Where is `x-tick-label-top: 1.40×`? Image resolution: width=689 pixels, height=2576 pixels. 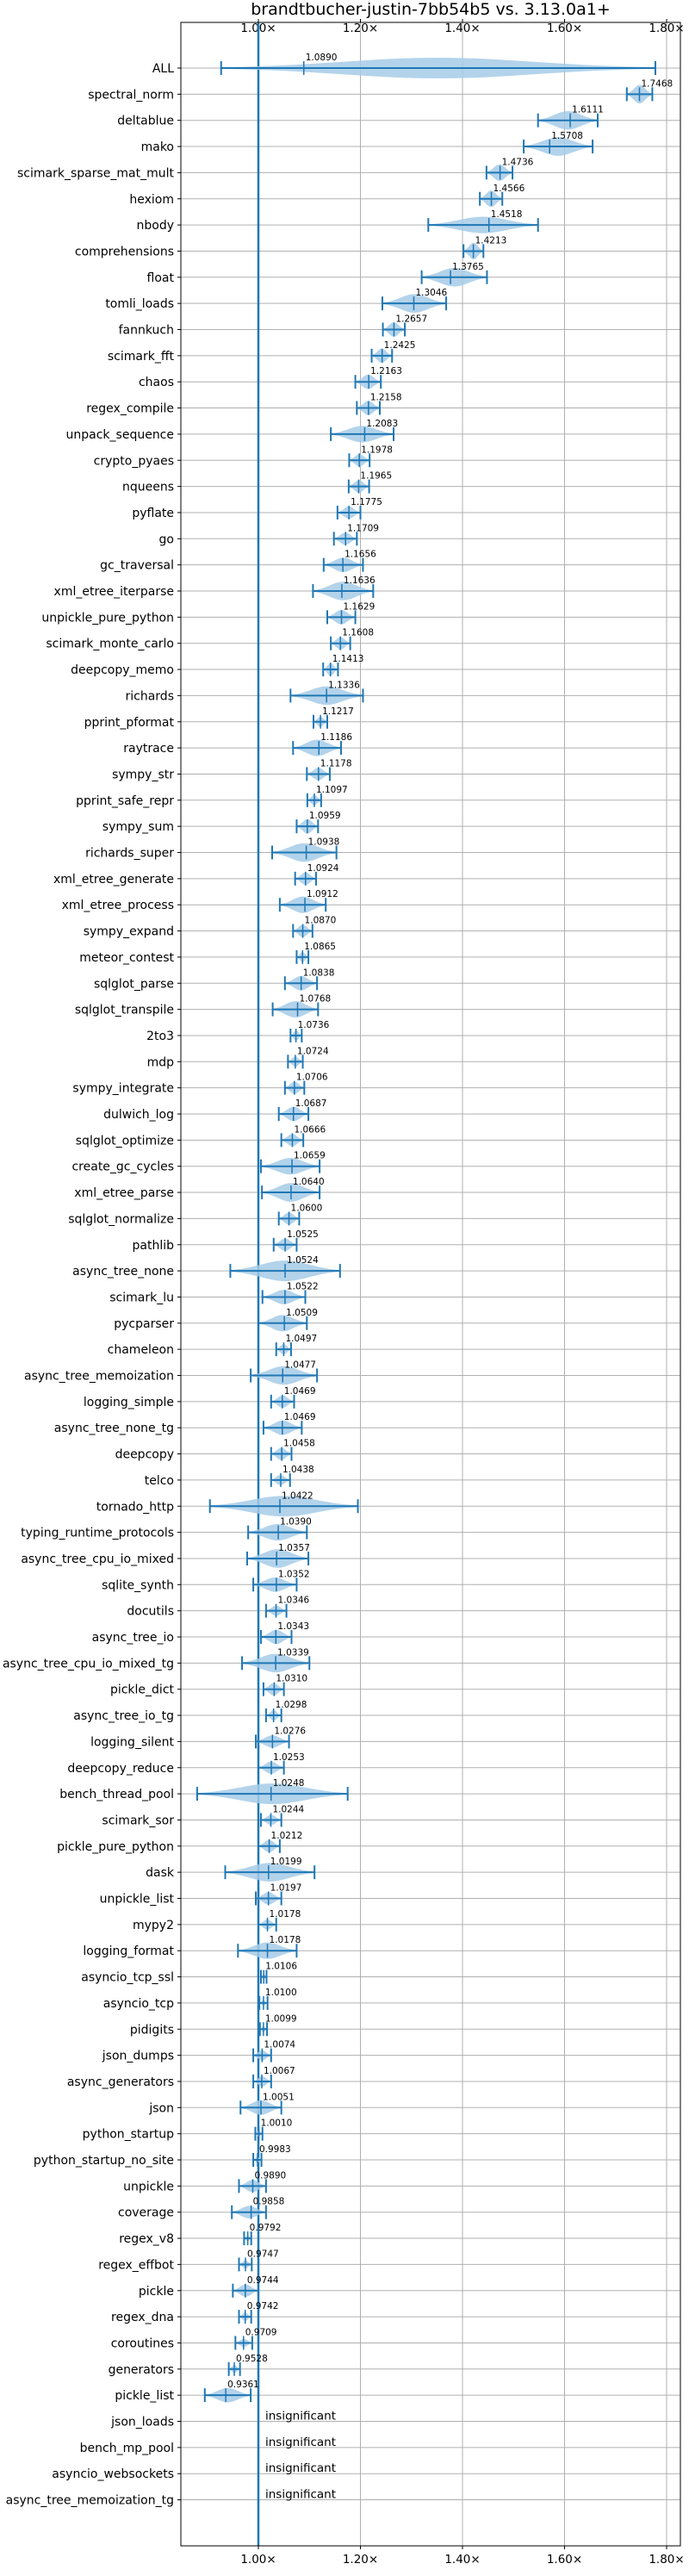 x-tick-label-top: 1.40× is located at coordinates (462, 29).